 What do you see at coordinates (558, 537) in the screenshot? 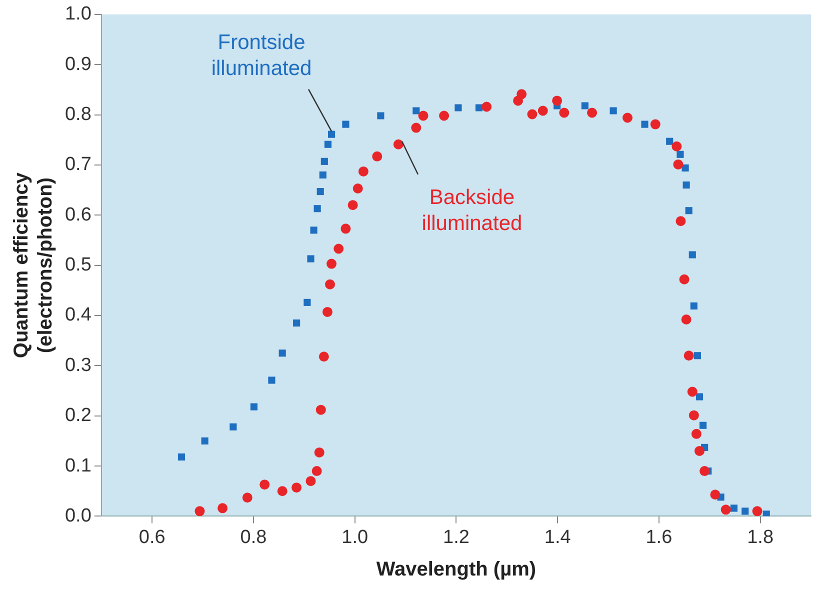
I see `x-tick-label: 1.4` at bounding box center [558, 537].